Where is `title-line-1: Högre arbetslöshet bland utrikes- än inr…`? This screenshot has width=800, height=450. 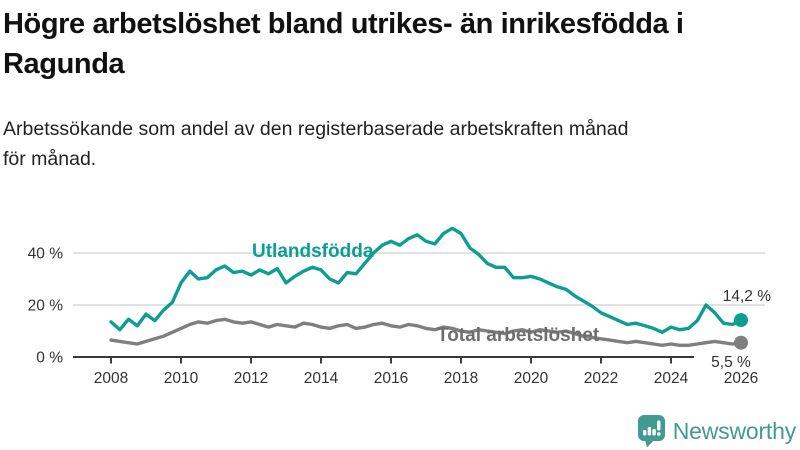
title-line-1: Högre arbetslöshet bland utrikes- än inr… is located at coordinates (343, 24).